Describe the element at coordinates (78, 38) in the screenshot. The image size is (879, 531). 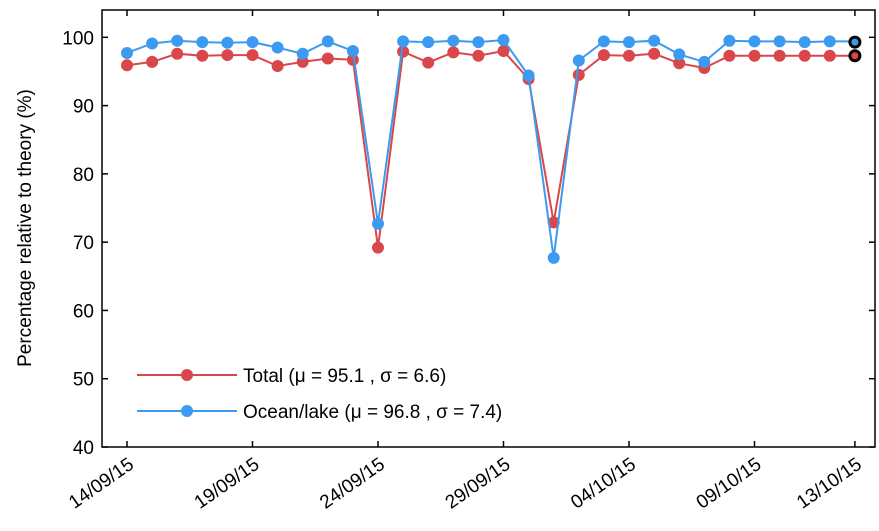
I see `y-tick-label: 100` at that location.